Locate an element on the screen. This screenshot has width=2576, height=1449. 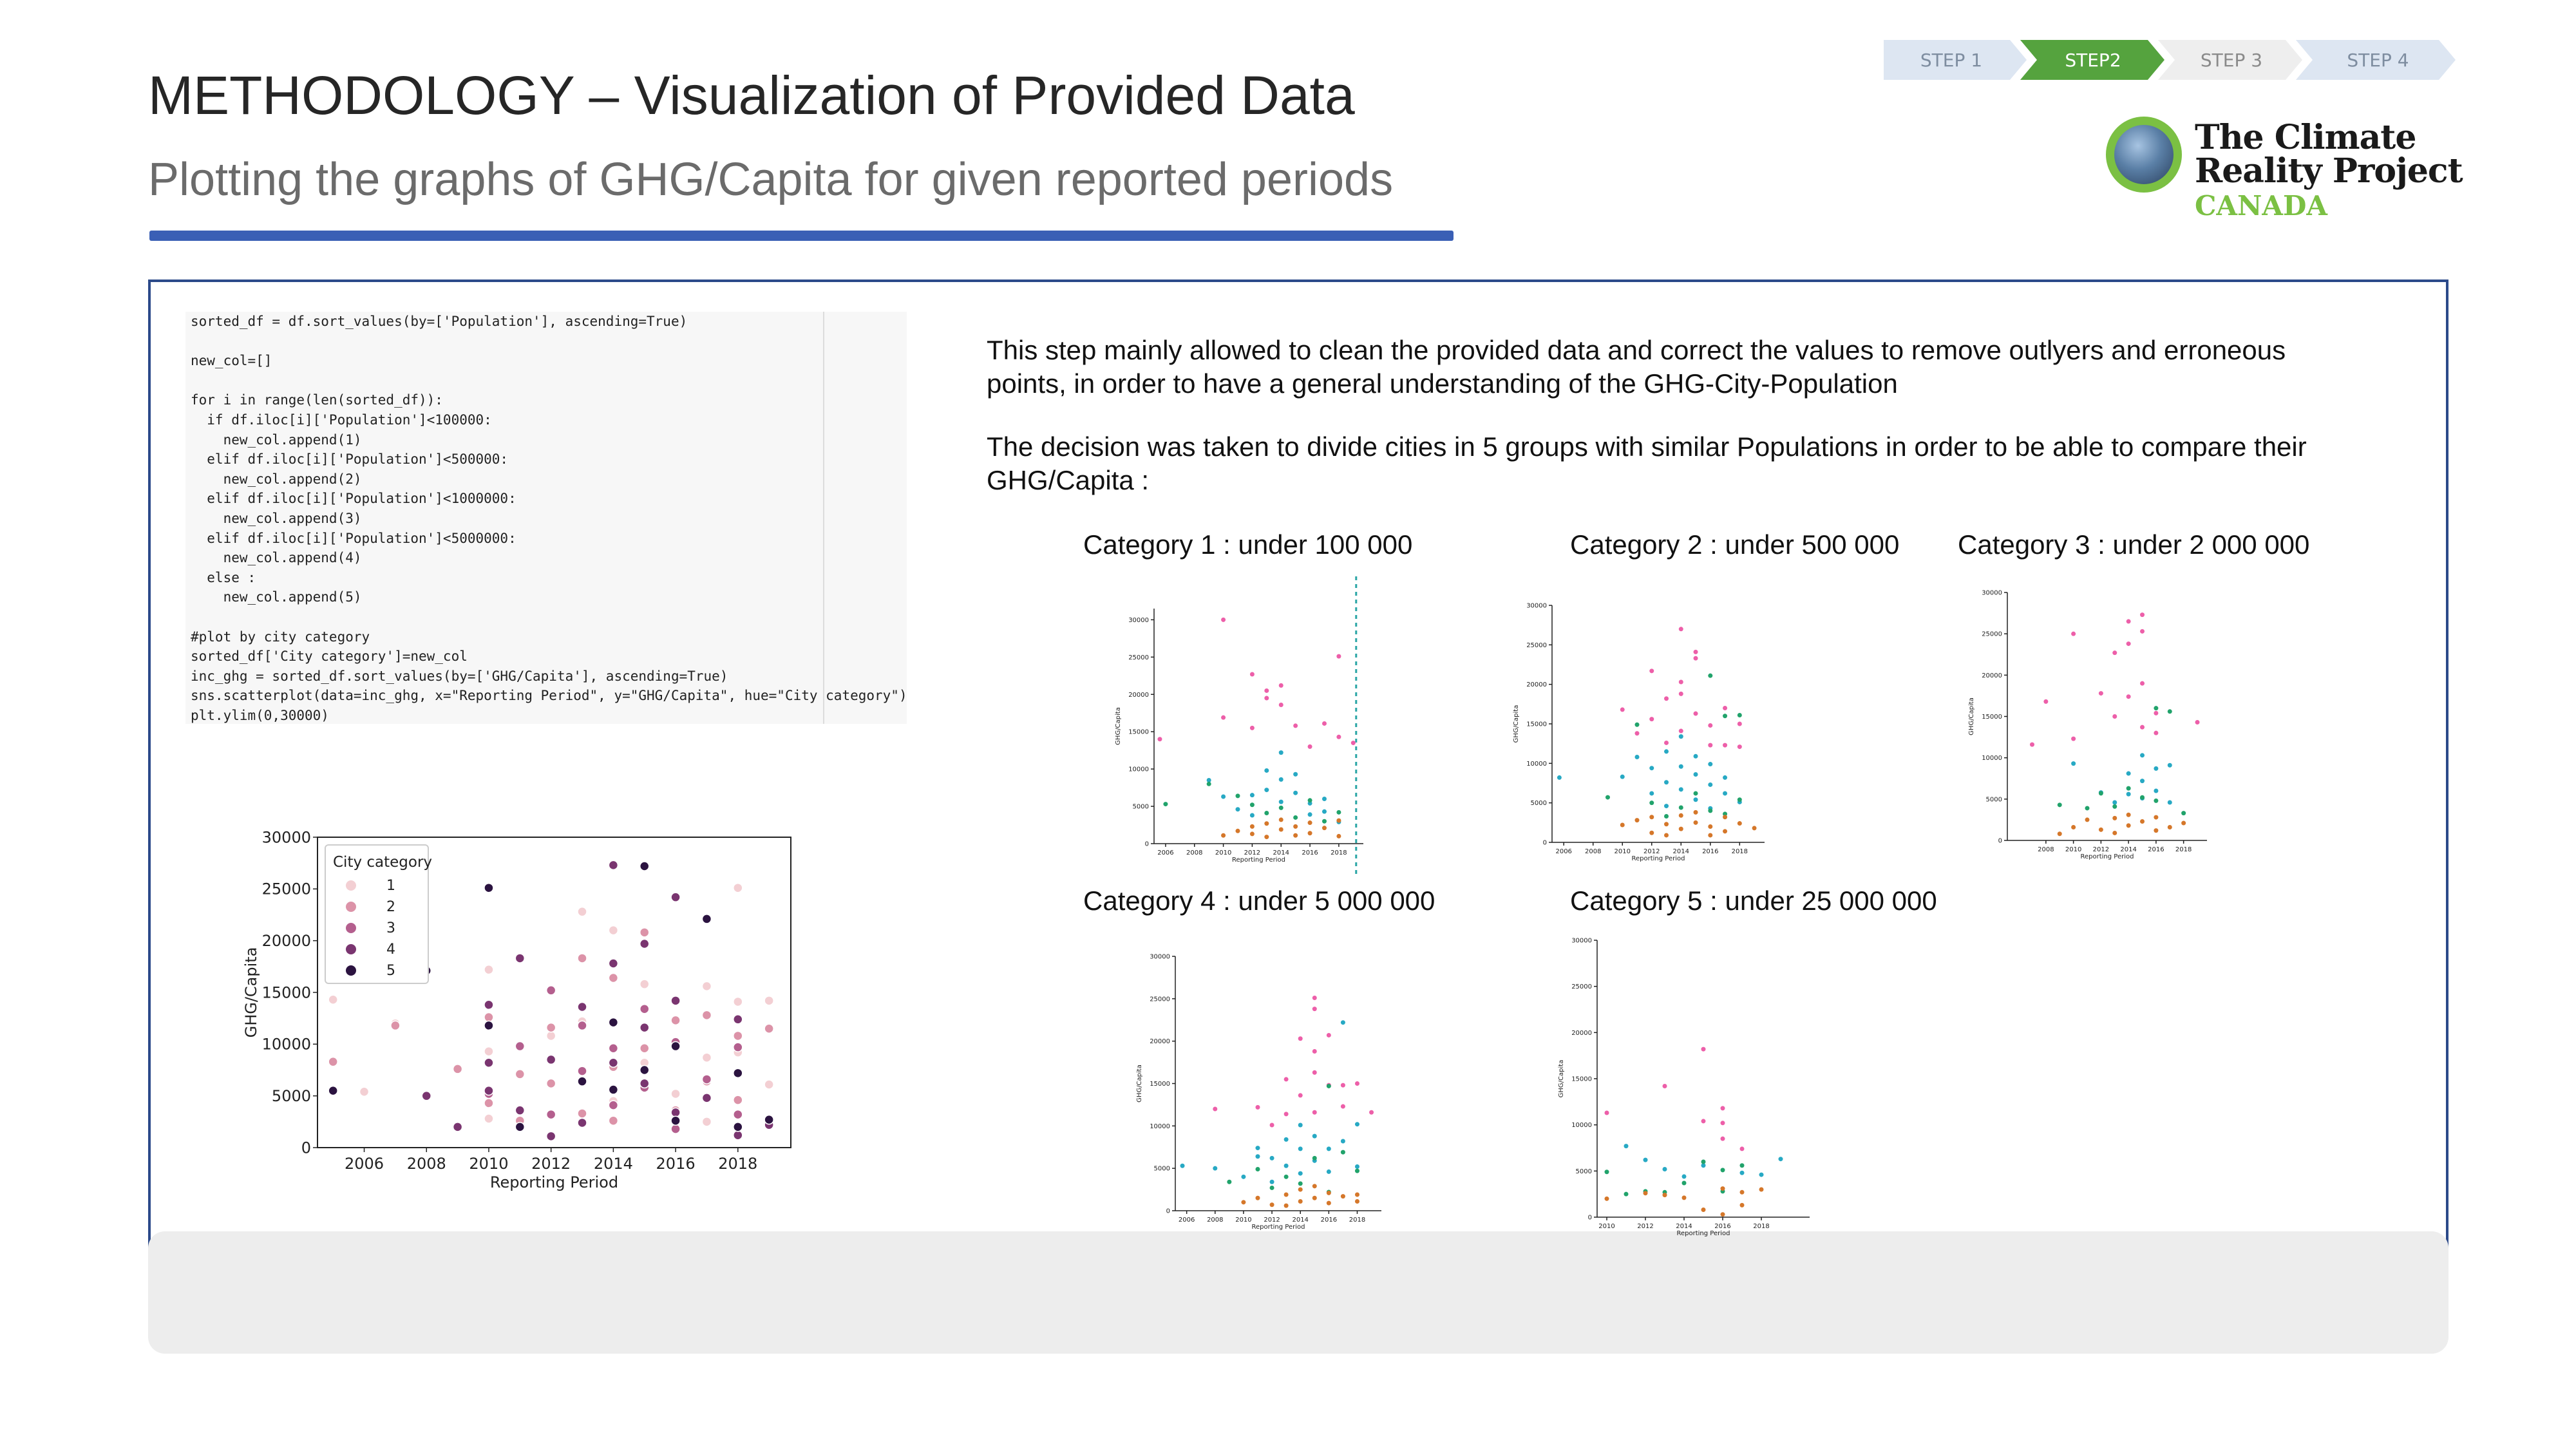
step-4: STEP 4 is located at coordinates (2378, 60).